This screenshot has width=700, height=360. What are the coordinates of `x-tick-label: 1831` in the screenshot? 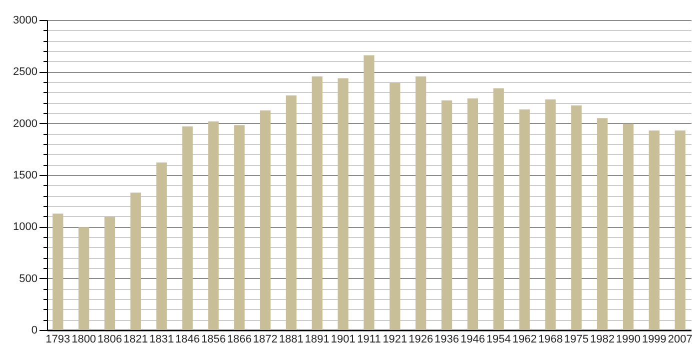 It's located at (161, 340).